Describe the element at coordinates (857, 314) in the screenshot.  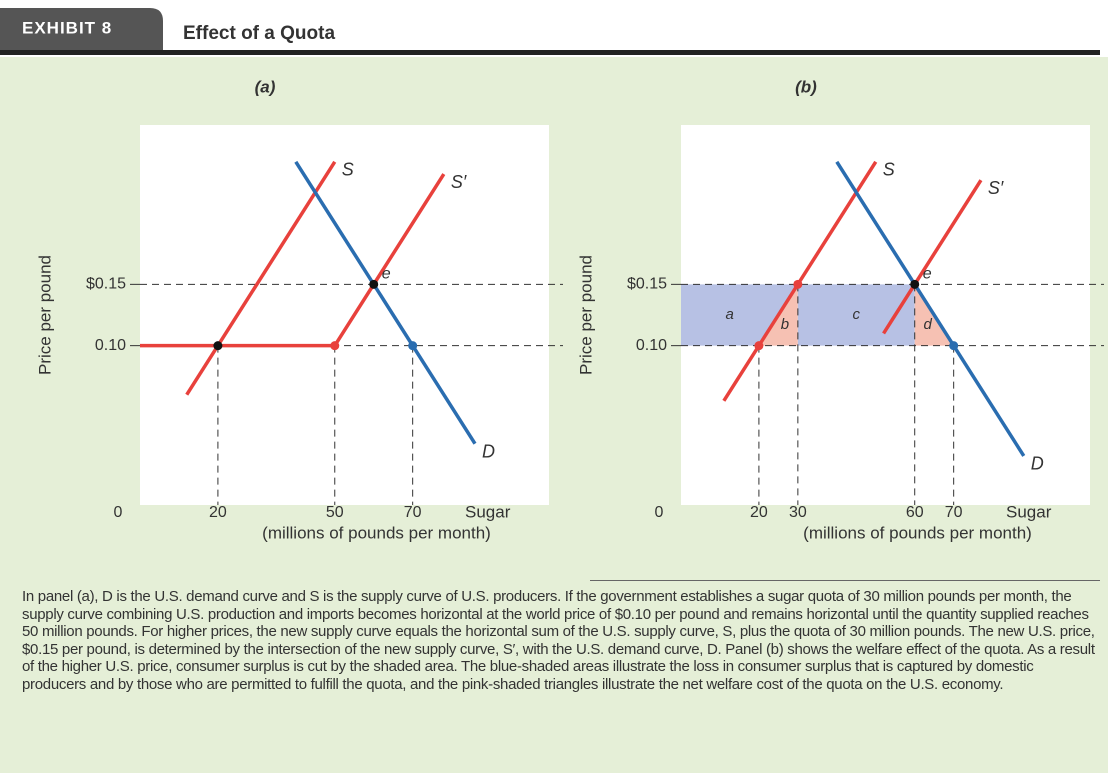
I see `area-label: c` at that location.